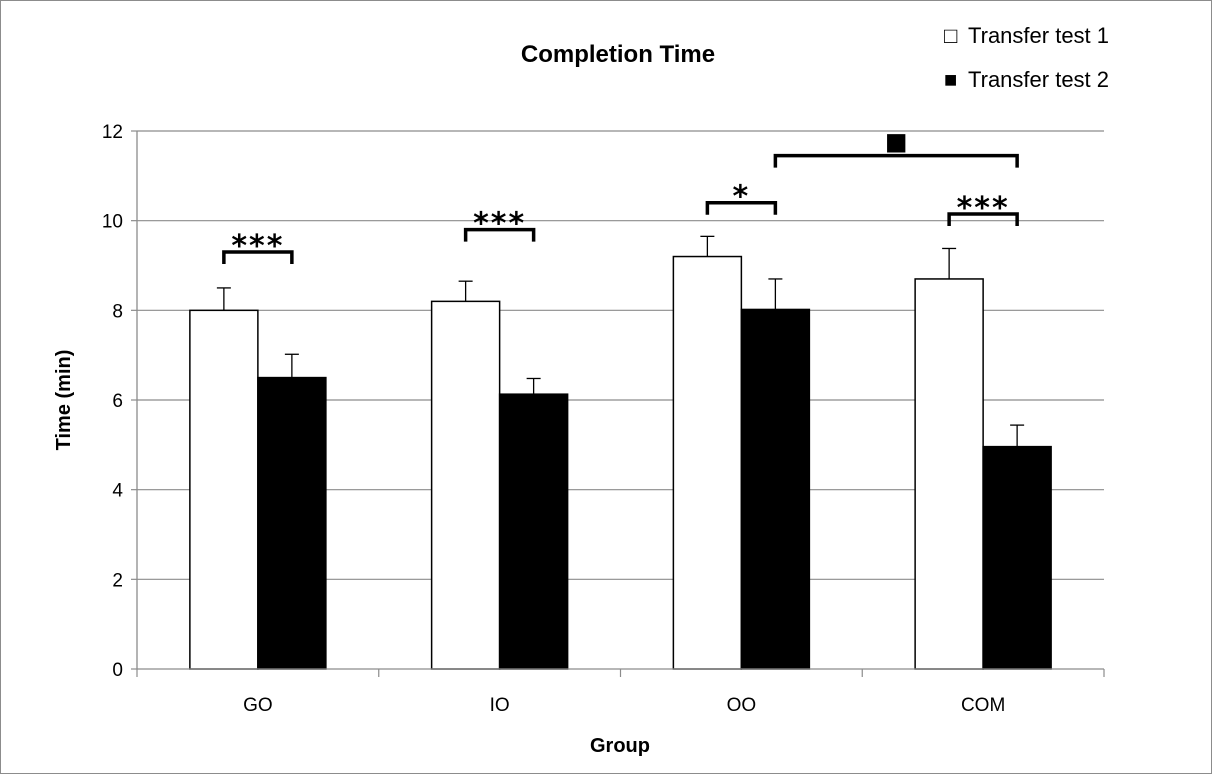 This screenshot has height=774, width=1212. Describe the element at coordinates (1038, 79) in the screenshot. I see `legend-label-transfer-test-2: Transfer test 2` at that location.